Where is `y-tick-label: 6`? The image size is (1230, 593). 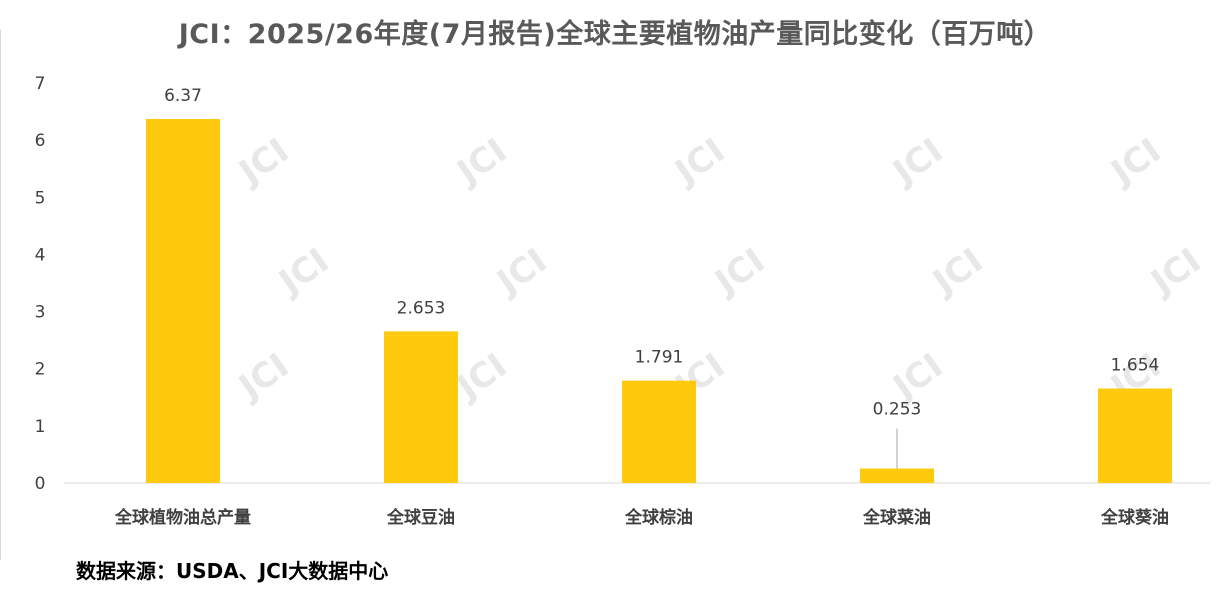
y-tick-label: 6 is located at coordinates (40, 141).